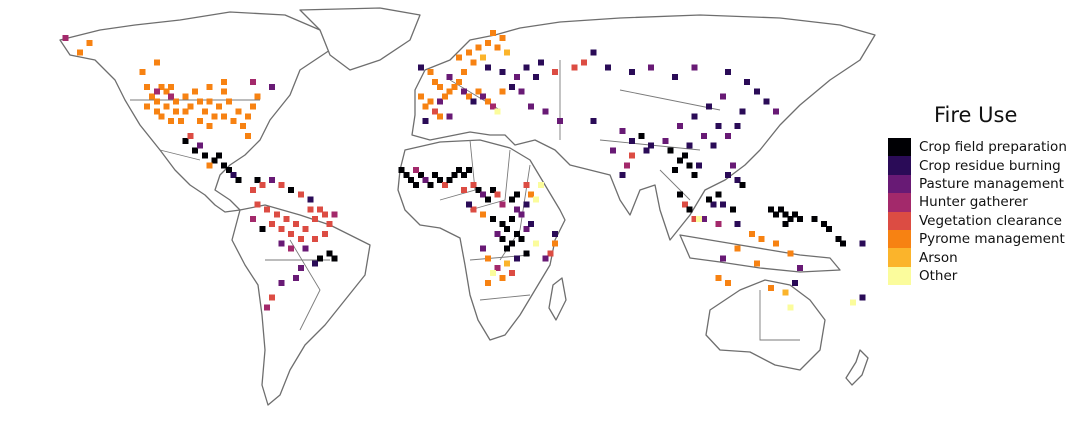  Describe the element at coordinates (978, 257) in the screenshot. I see `legend-item-arson: Arson` at that location.